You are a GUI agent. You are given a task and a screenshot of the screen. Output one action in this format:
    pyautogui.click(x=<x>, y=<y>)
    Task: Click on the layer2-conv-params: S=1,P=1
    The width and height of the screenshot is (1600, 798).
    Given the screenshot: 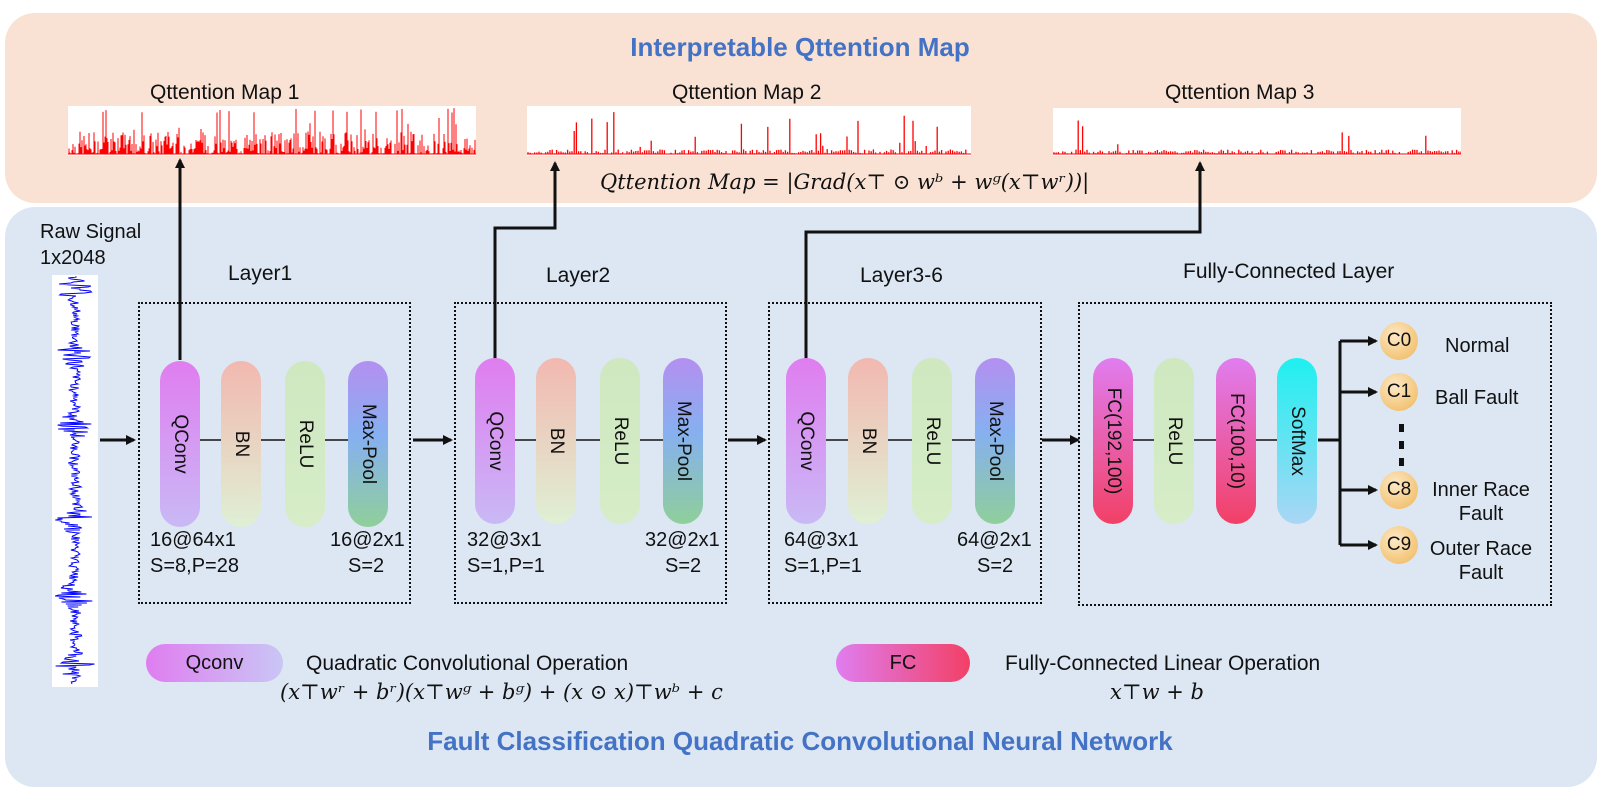 What is the action you would take?
    pyautogui.click(x=506, y=566)
    